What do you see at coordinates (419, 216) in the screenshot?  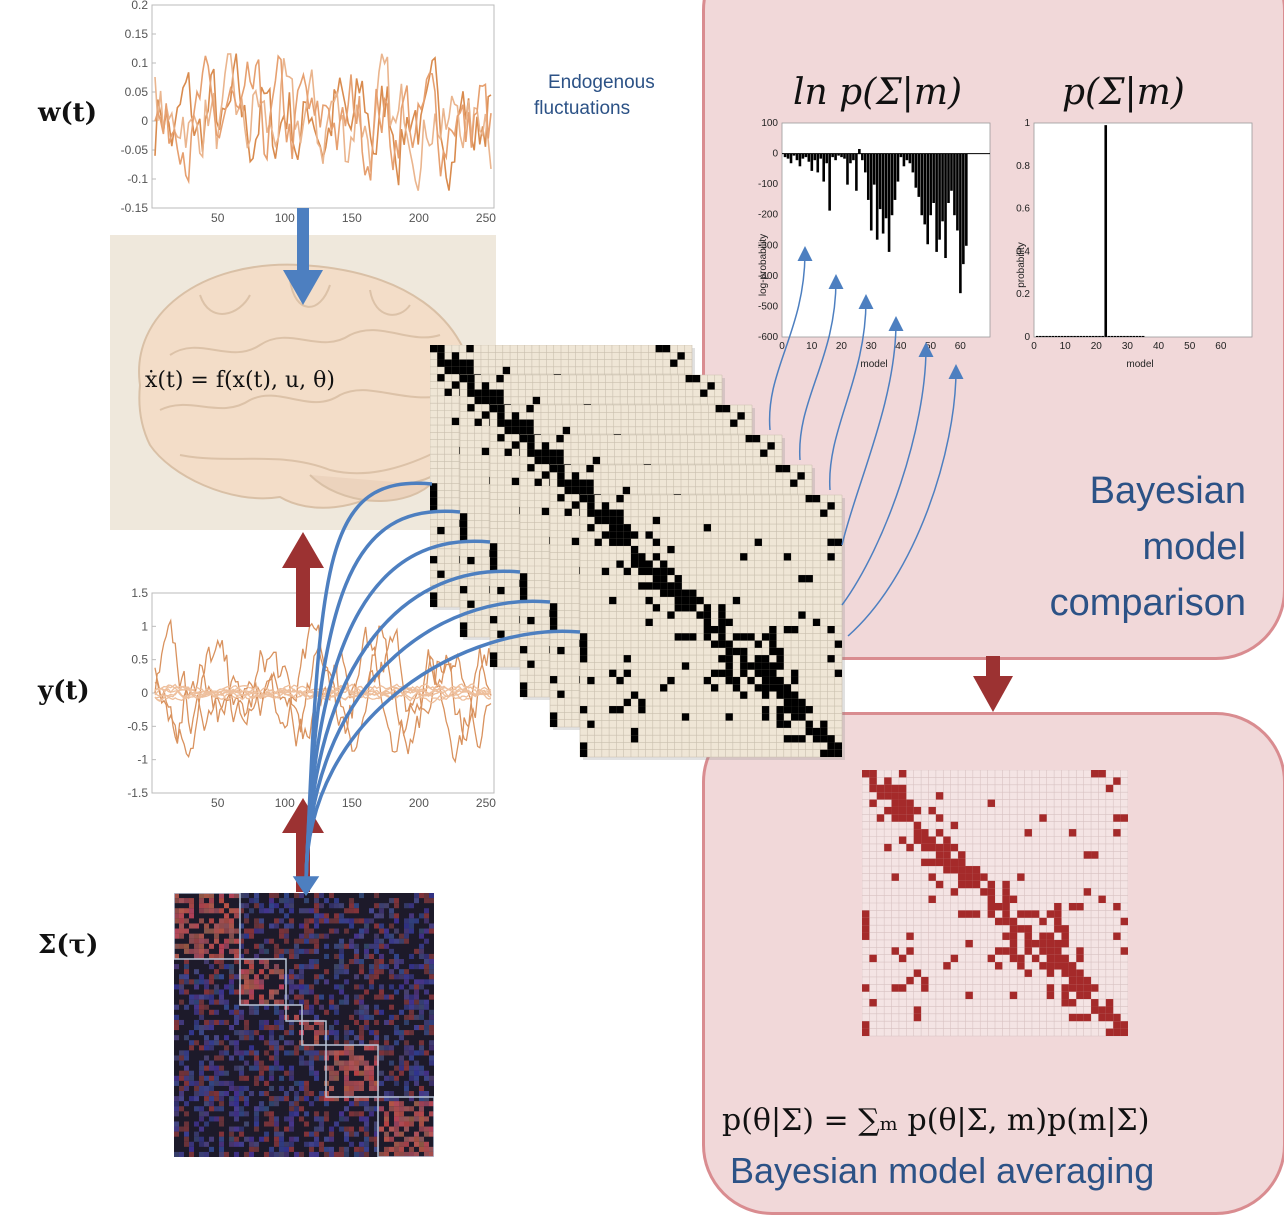 I see `x-tick-label: 200` at bounding box center [419, 216].